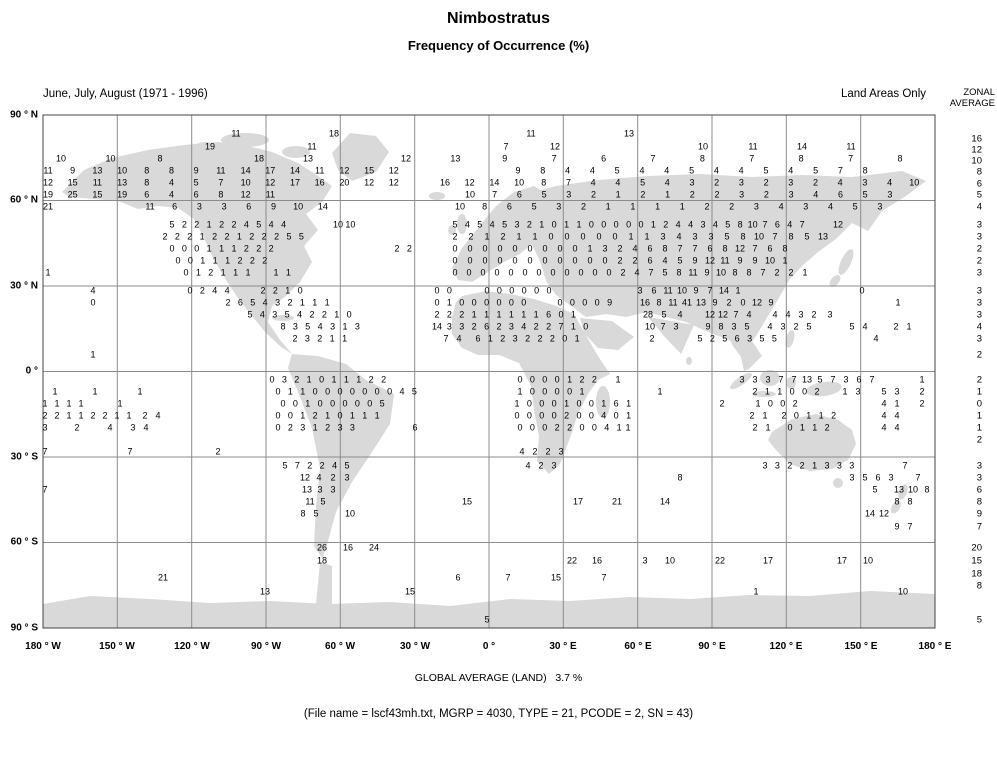 This screenshot has height=760, width=997. What do you see at coordinates (31, 371) in the screenshot?
I see `lat-tick-label: 0 °` at bounding box center [31, 371].